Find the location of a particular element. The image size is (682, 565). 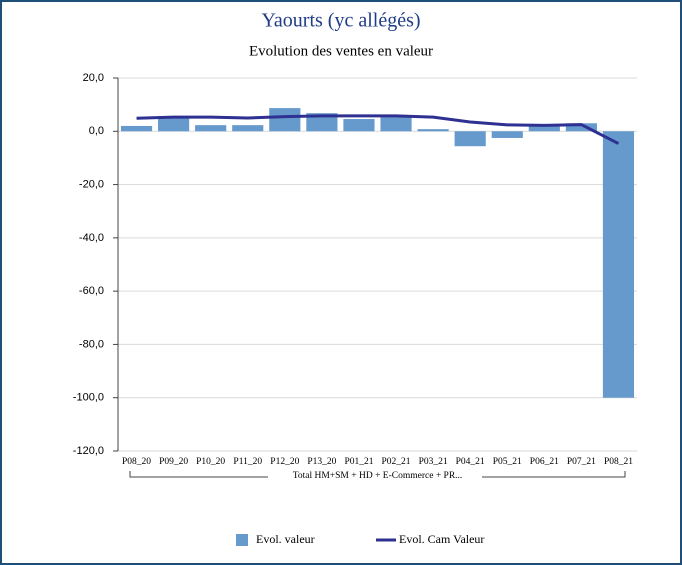

y-tick-label: -40,0 is located at coordinates (91, 238).